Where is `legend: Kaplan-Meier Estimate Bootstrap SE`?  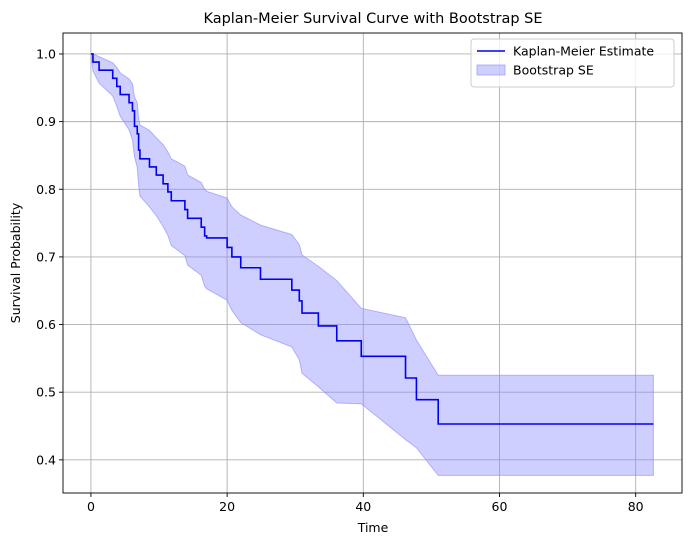 legend: Kaplan-Meier Estimate Bootstrap SE is located at coordinates (572, 63).